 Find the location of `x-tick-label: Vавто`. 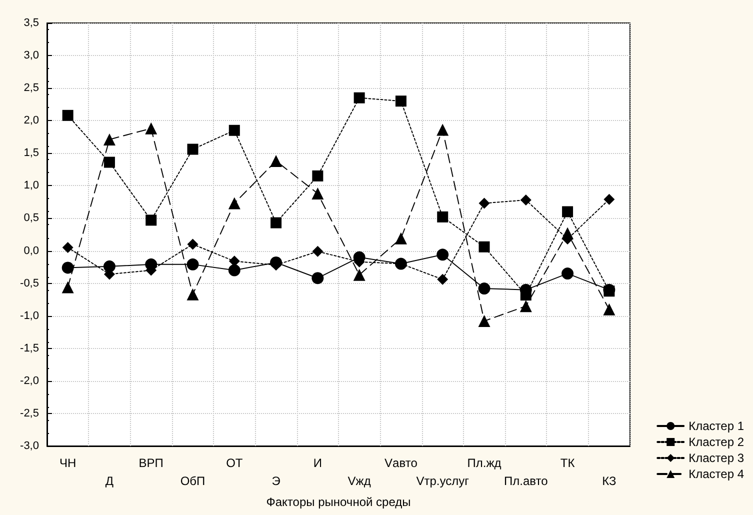

x-tick-label: Vавто is located at coordinates (401, 463).